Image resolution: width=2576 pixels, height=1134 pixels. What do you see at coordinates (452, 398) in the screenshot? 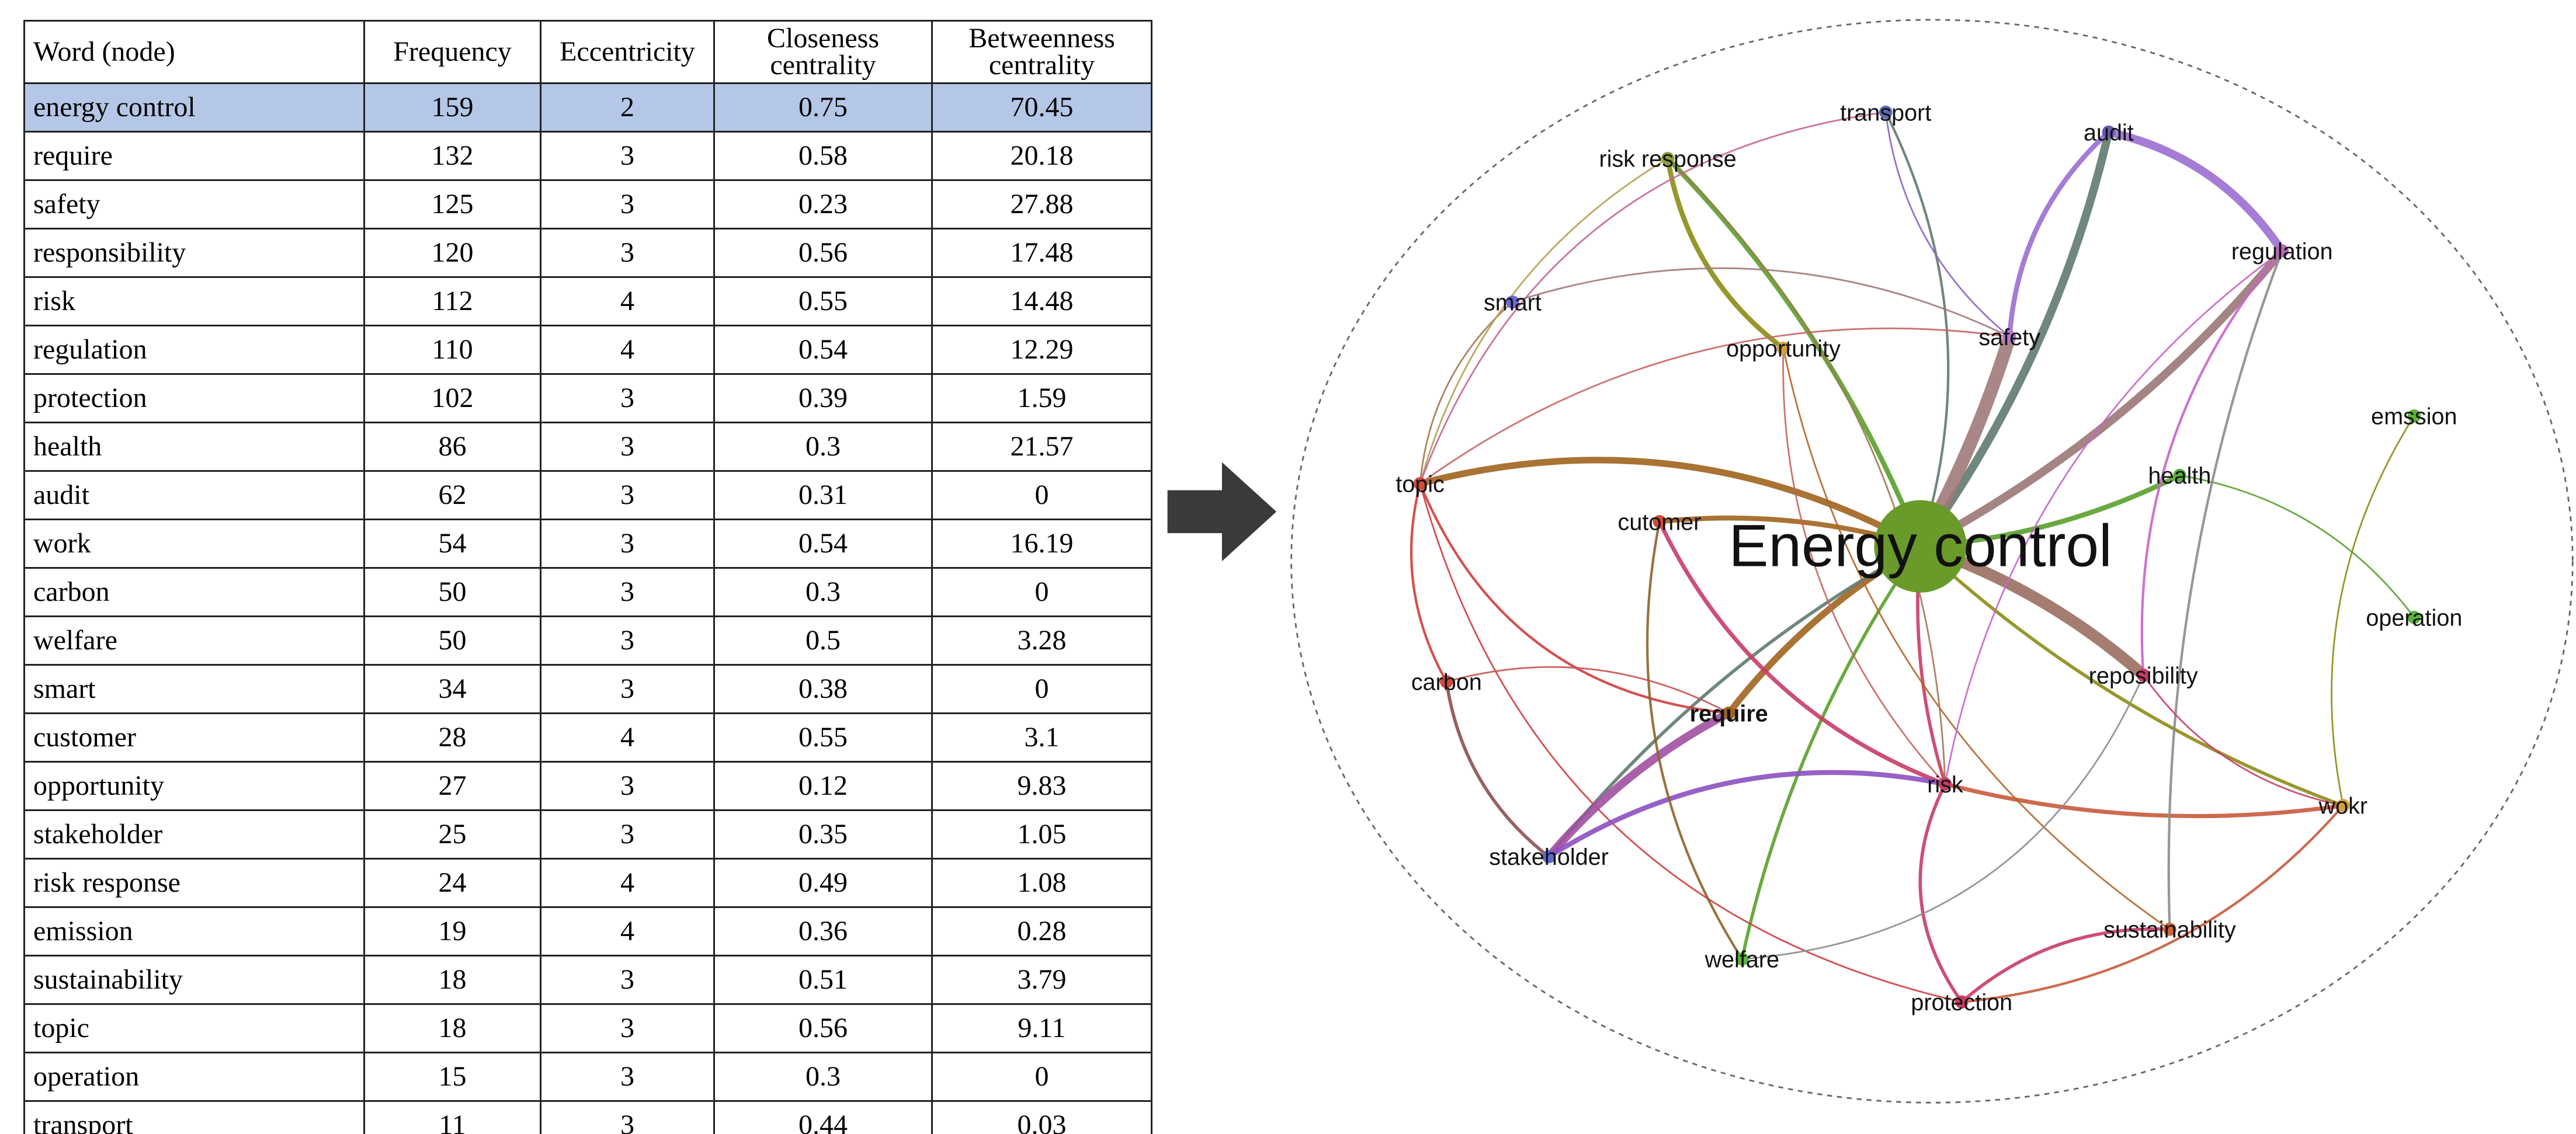
I see `table-cell: 102` at bounding box center [452, 398].